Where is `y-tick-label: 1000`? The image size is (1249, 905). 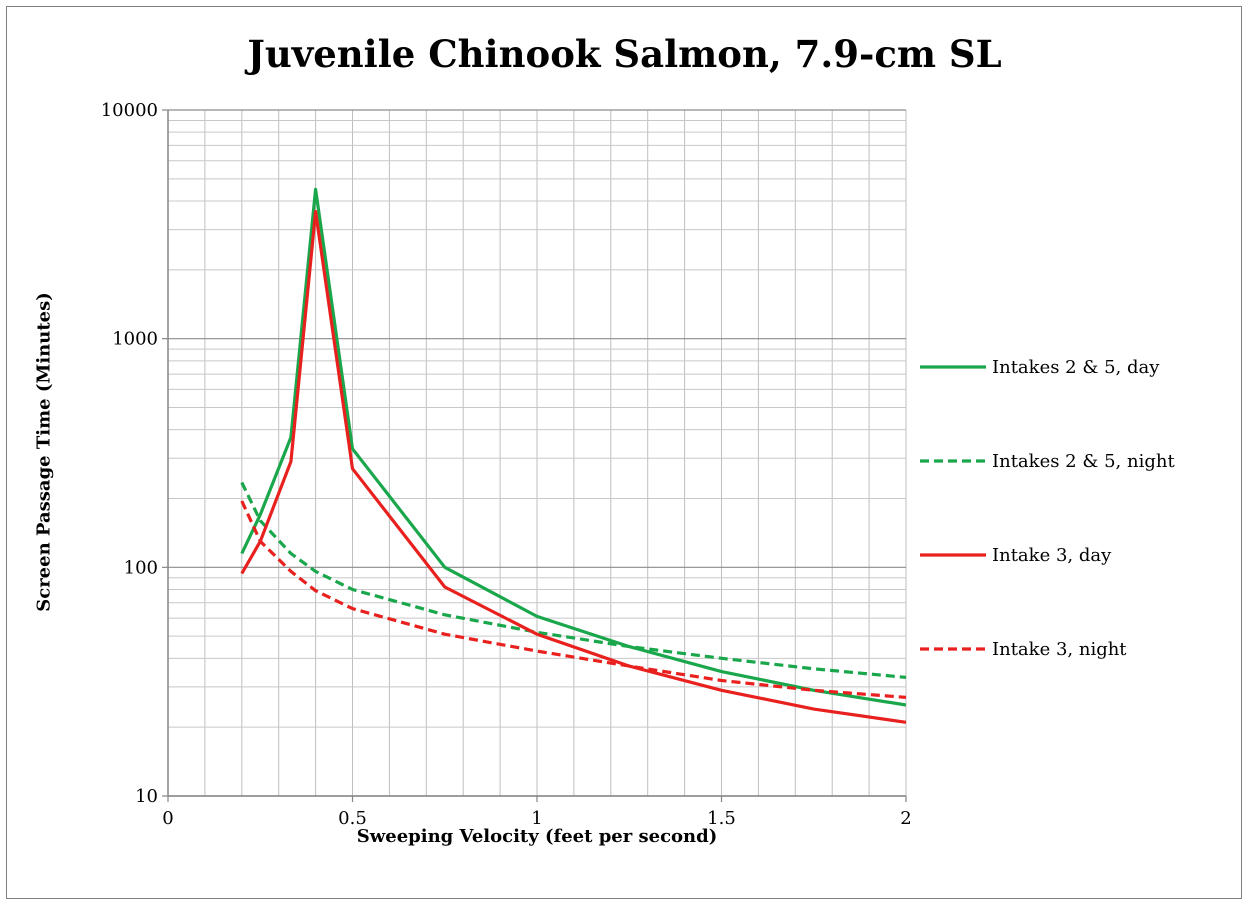
y-tick-label: 1000 is located at coordinates (135, 339).